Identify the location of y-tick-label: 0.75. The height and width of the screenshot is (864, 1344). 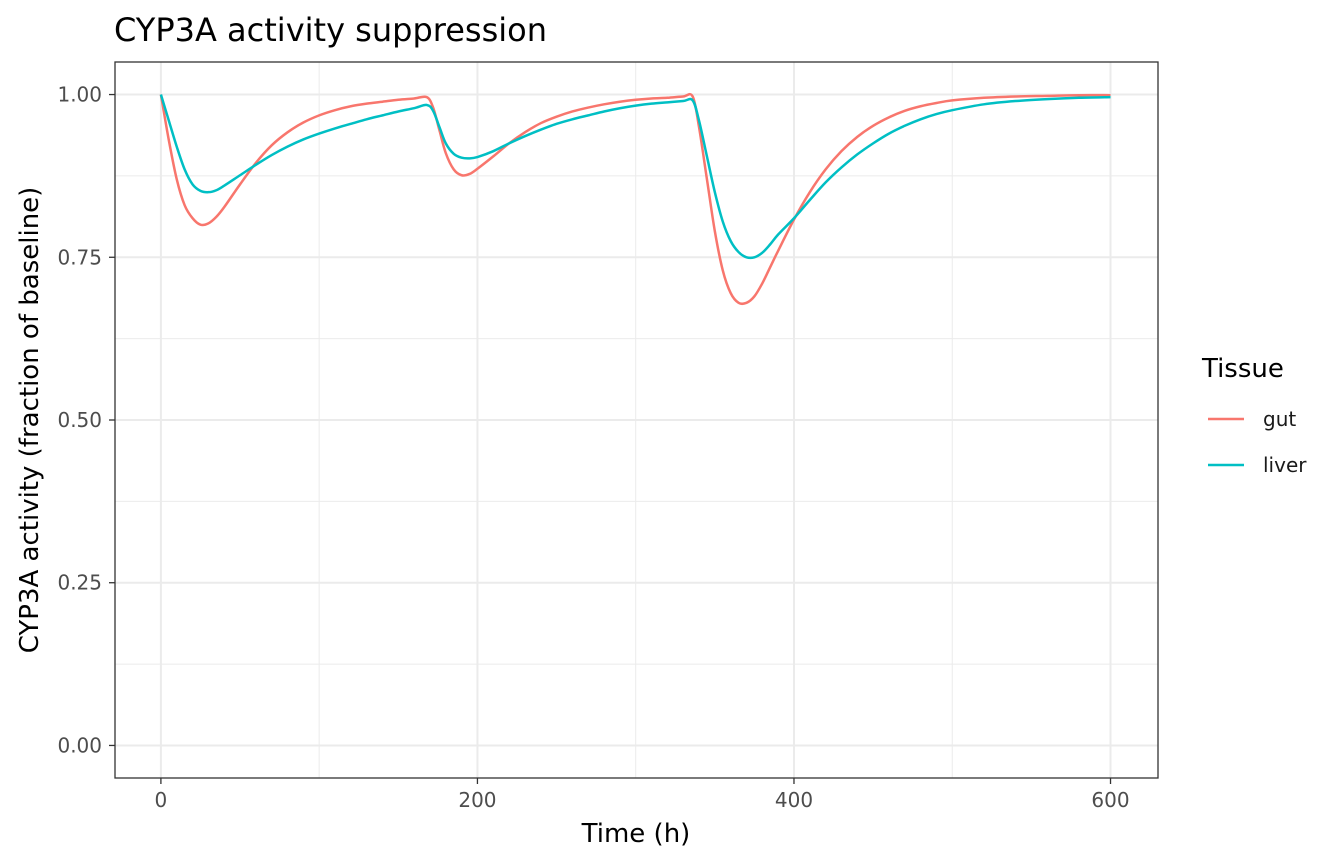
(79, 257).